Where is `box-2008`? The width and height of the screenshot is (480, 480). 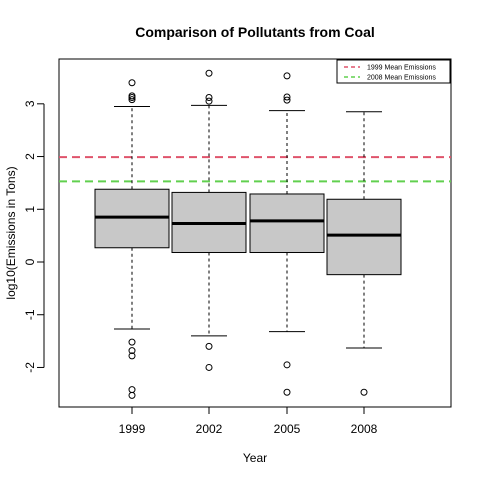
box-2008 is located at coordinates (364, 253).